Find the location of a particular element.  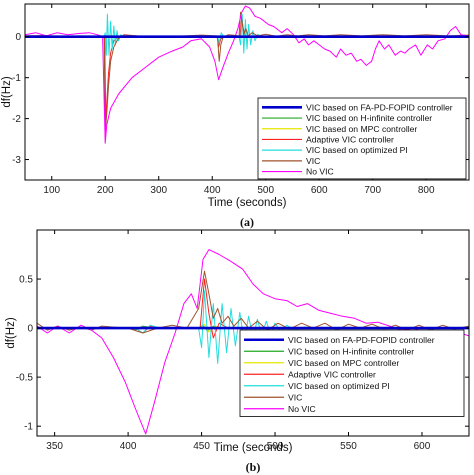

panel-label: (a) is located at coordinates (247, 222).